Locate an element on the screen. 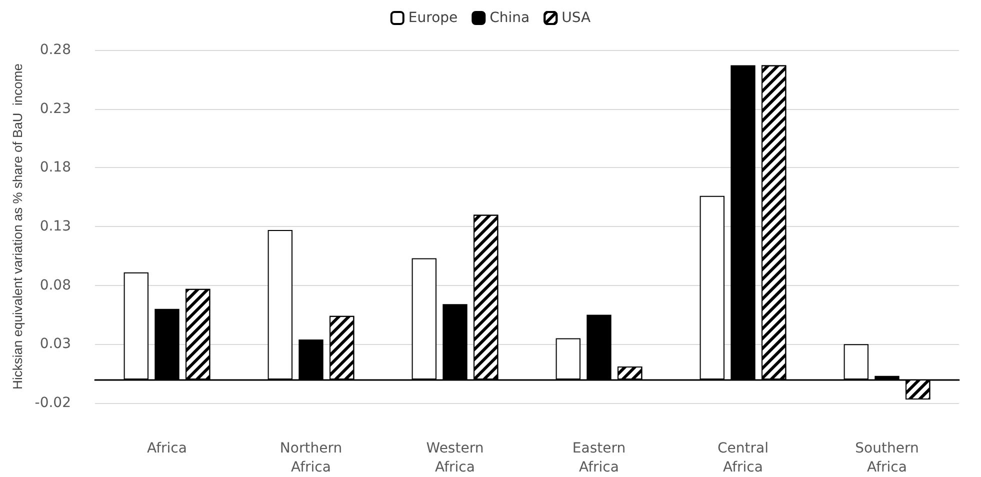  legend-label: USA is located at coordinates (577, 18).